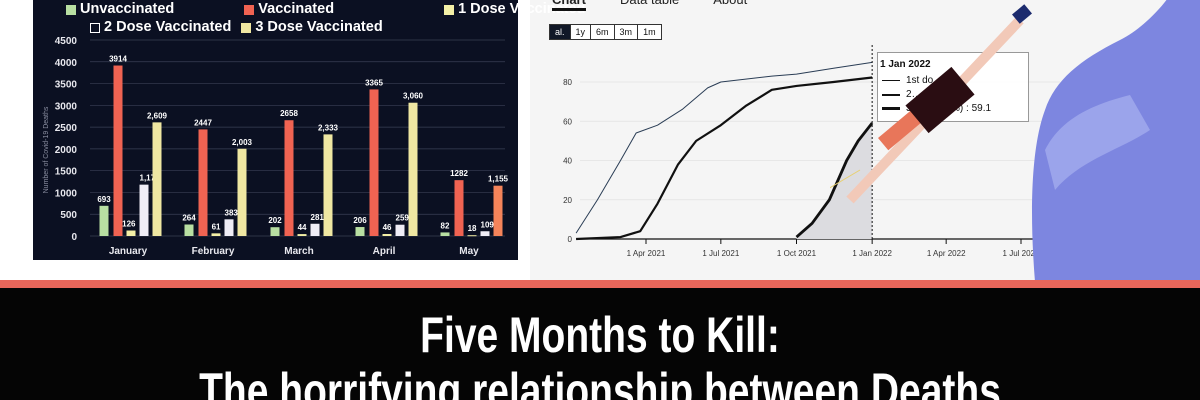  I want to click on y-tick-label: 2500, so click(66, 128).